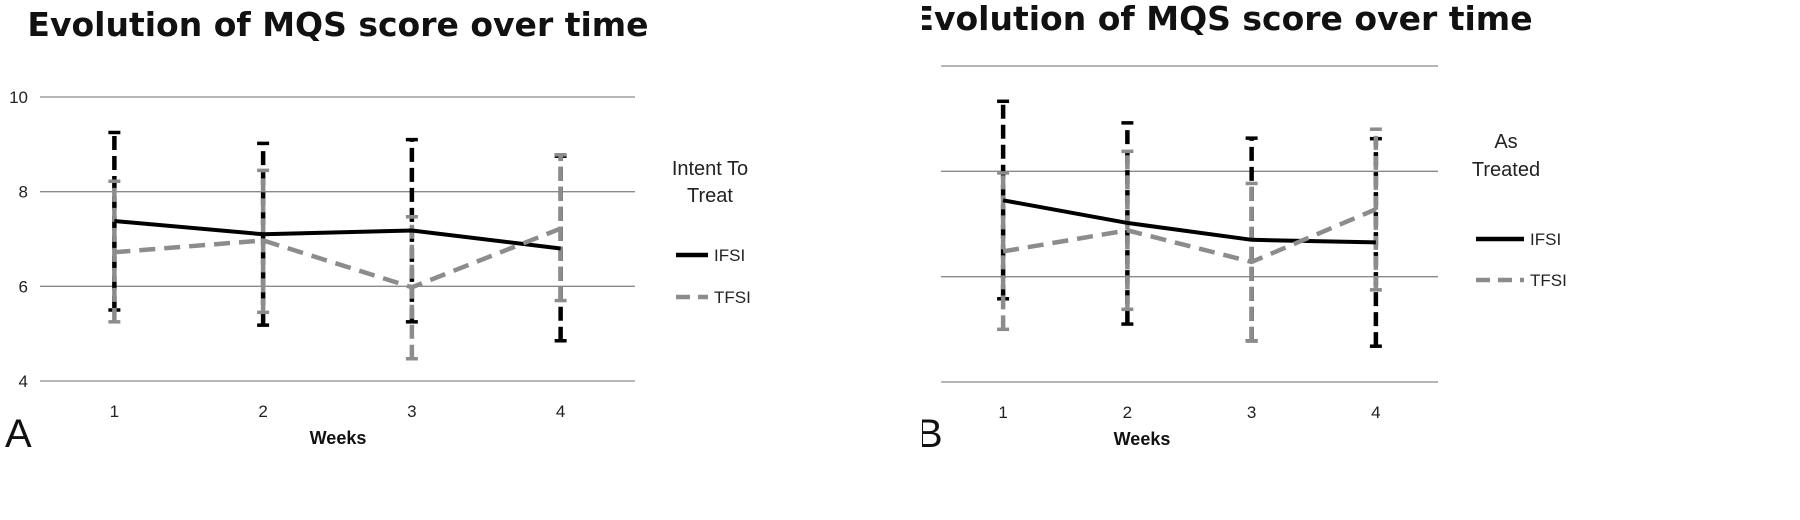 The image size is (1800, 520). Describe the element at coordinates (1505, 142) in the screenshot. I see `legend-title: As` at that location.